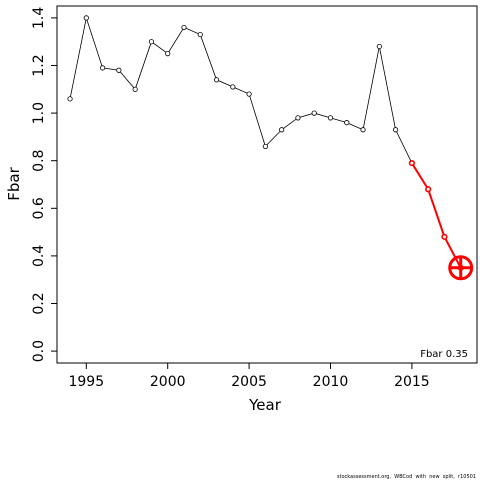  I want to click on series-1-point-2015, so click(411, 163).